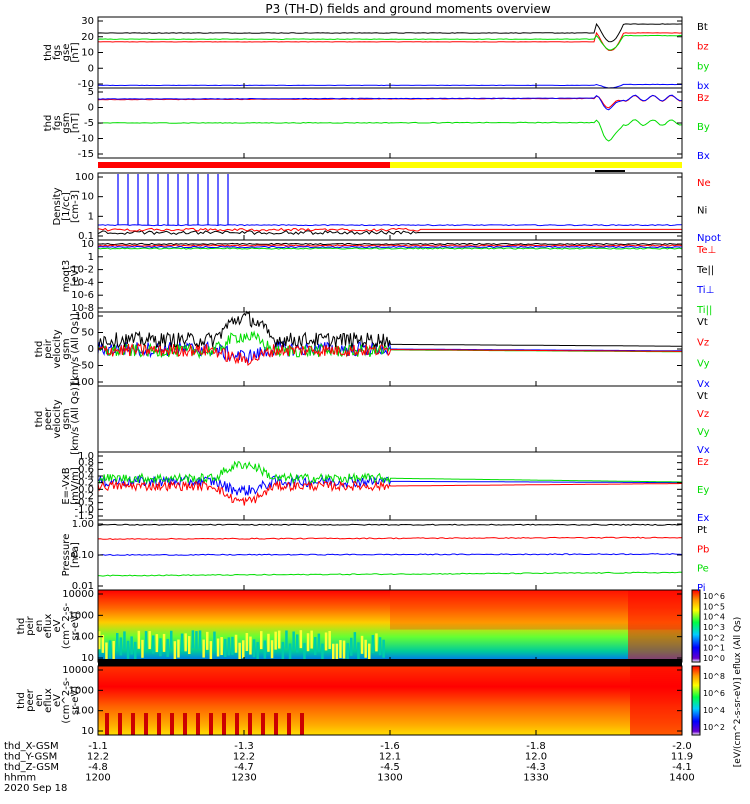 This screenshot has width=750, height=804. I want to click on ytick-efield-6: -0.2, so click(84, 496).